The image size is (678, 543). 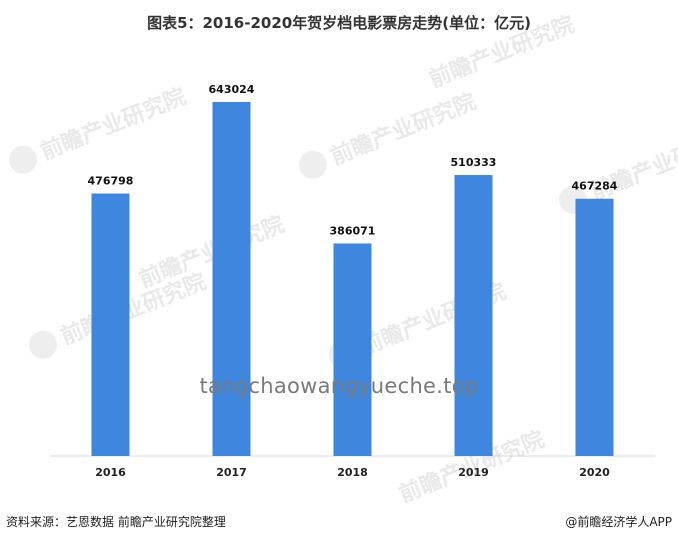 What do you see at coordinates (473, 315) in the screenshot?
I see `bar-2019` at bounding box center [473, 315].